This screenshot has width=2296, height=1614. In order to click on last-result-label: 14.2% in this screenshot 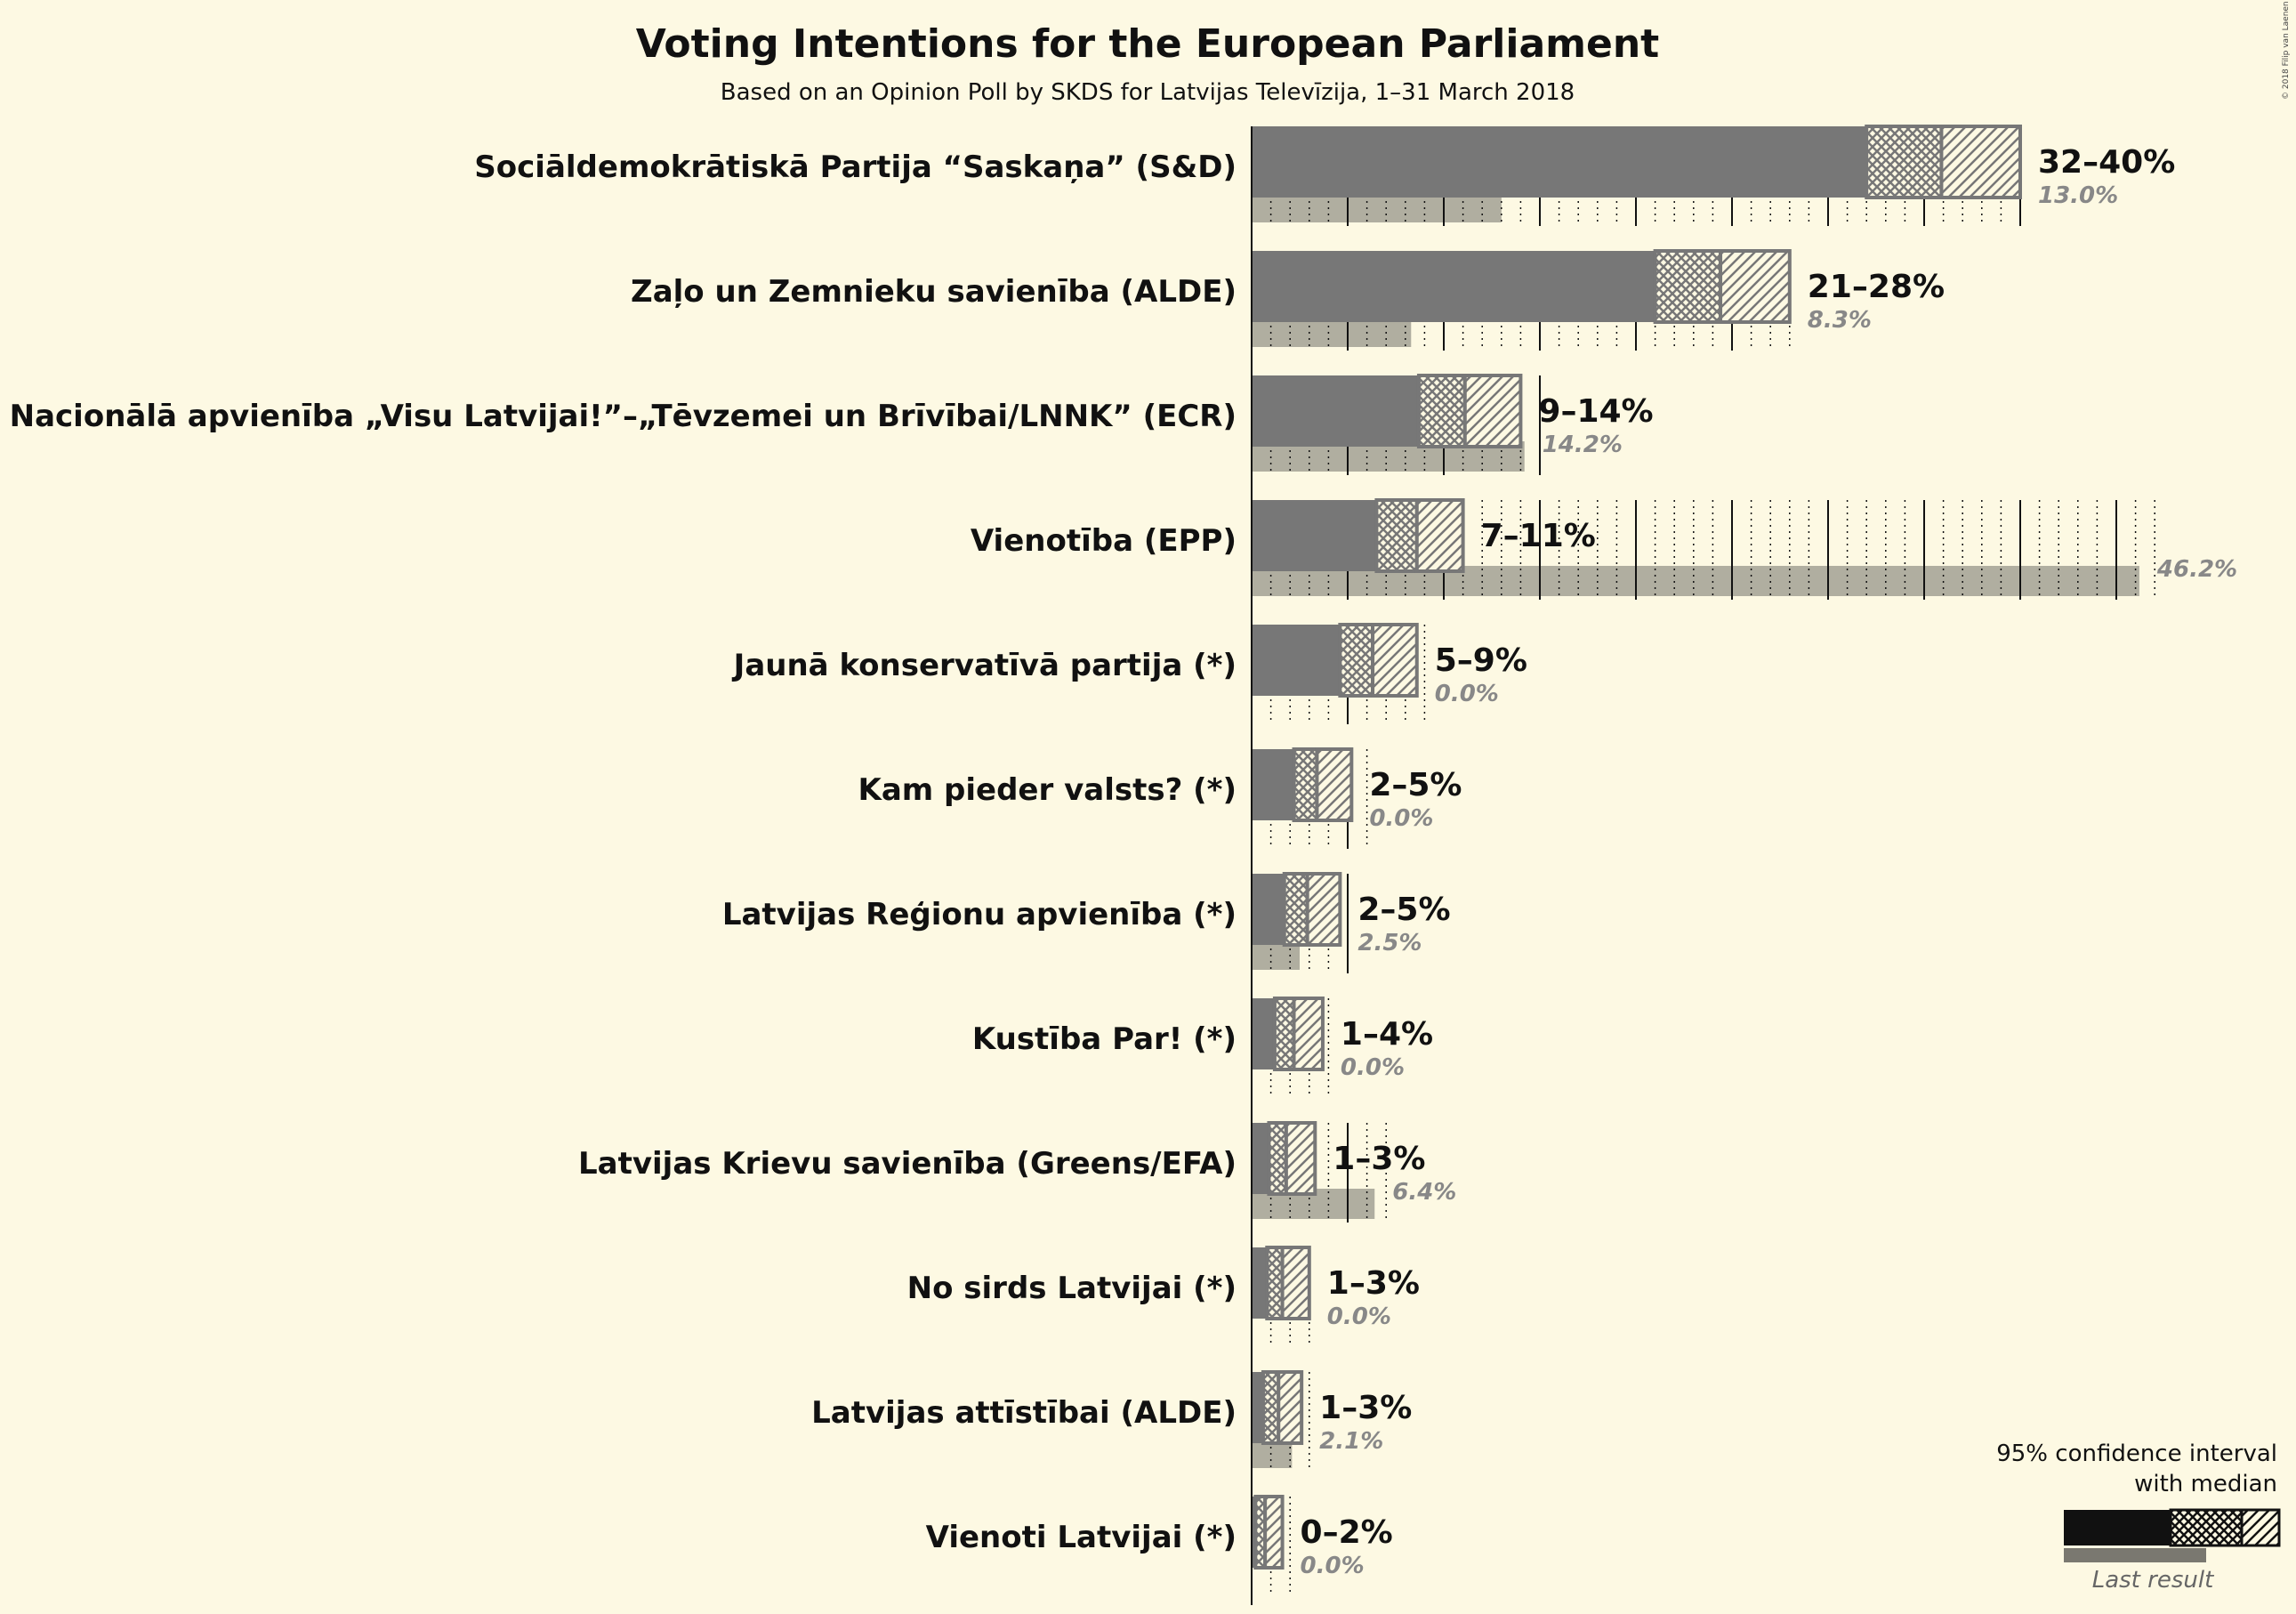, I will do `click(1583, 445)`.